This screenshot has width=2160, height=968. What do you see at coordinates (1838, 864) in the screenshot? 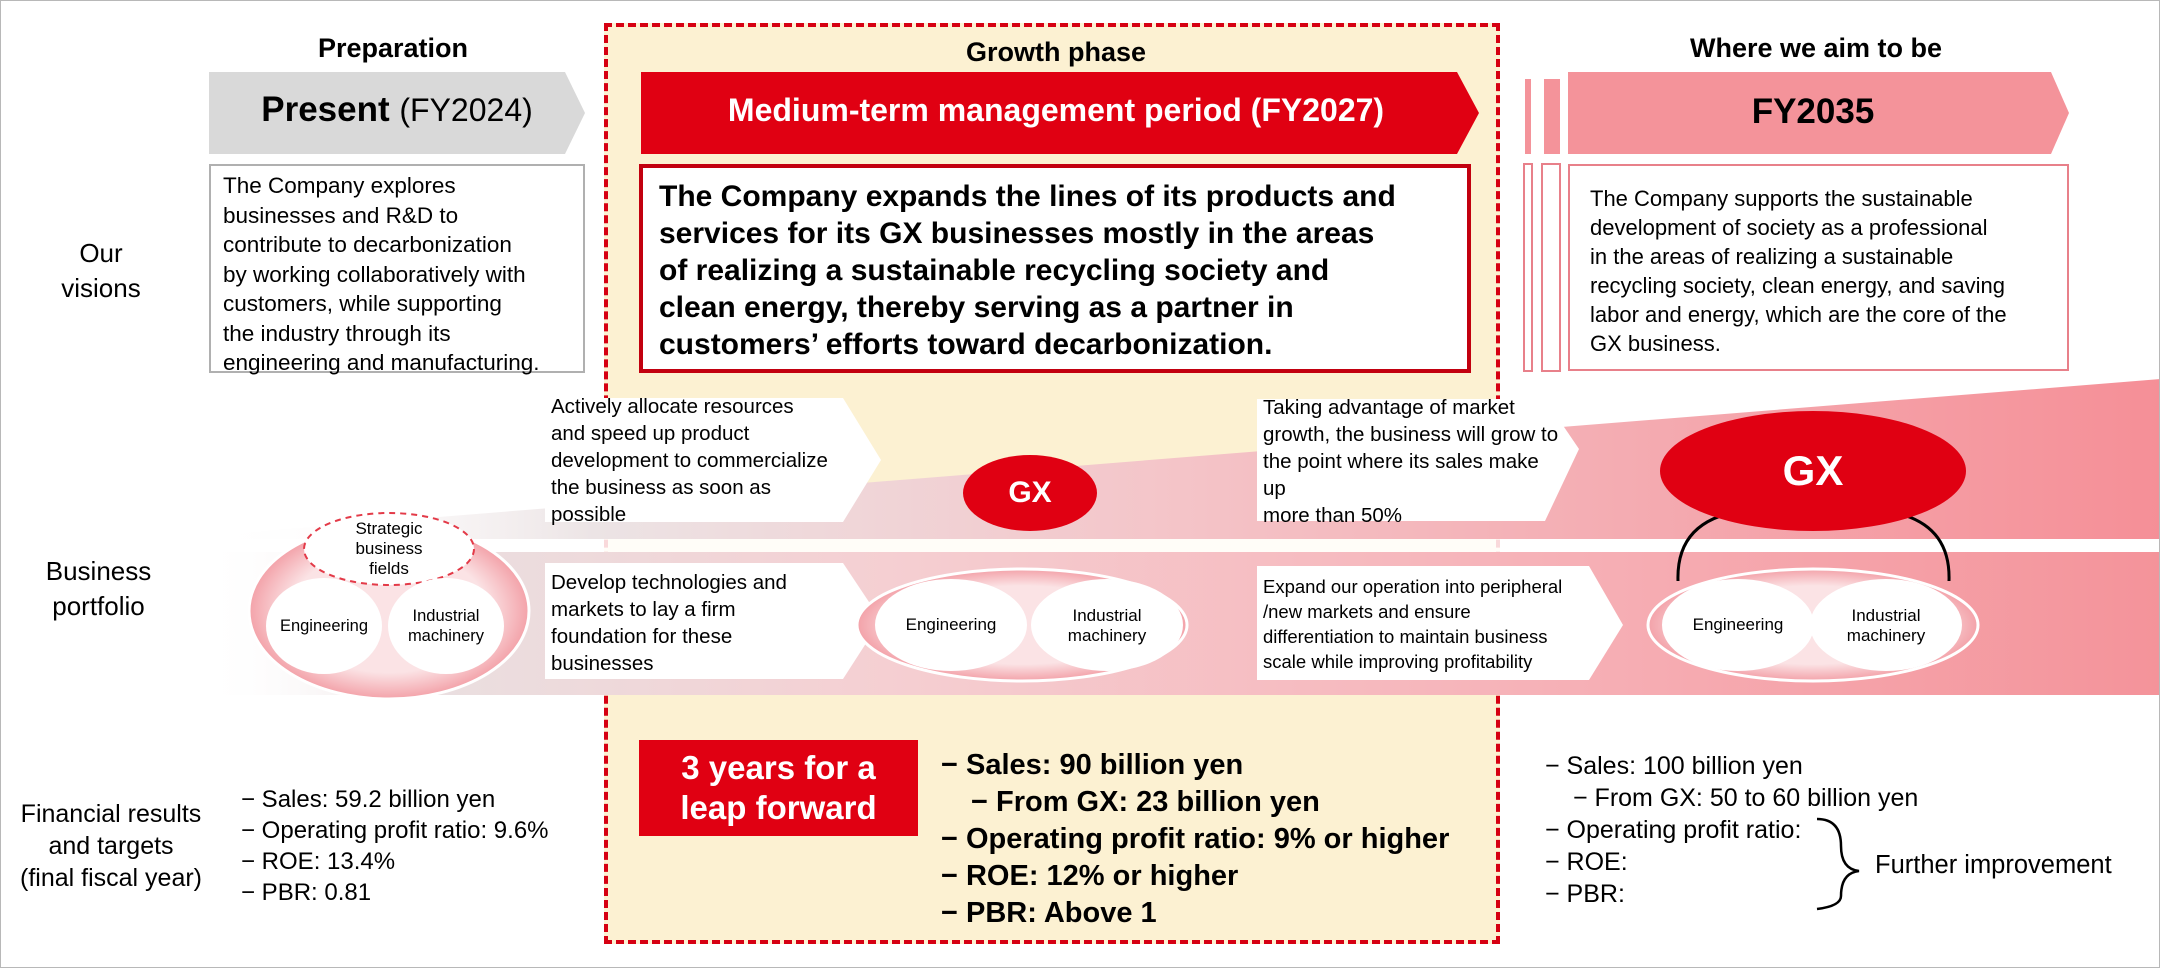
I see `improvement-brace` at bounding box center [1838, 864].